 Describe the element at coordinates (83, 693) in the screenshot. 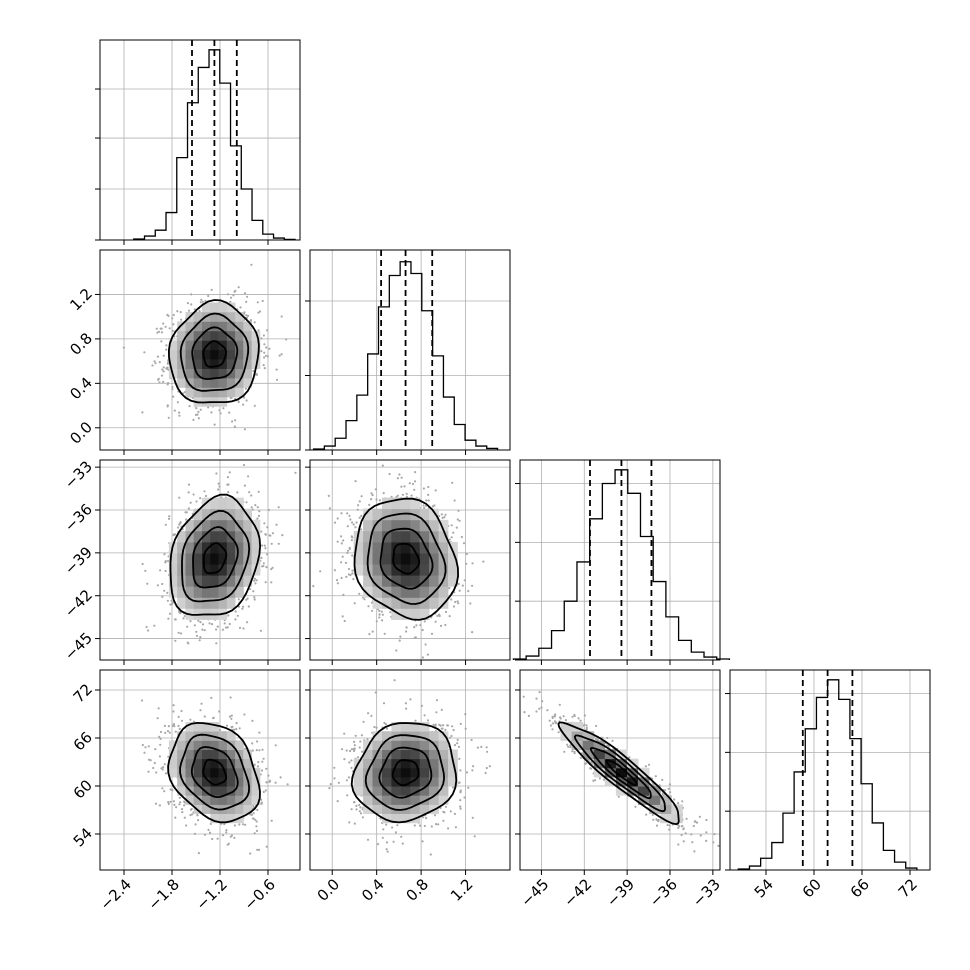

I see `y-tick-label: 72` at that location.